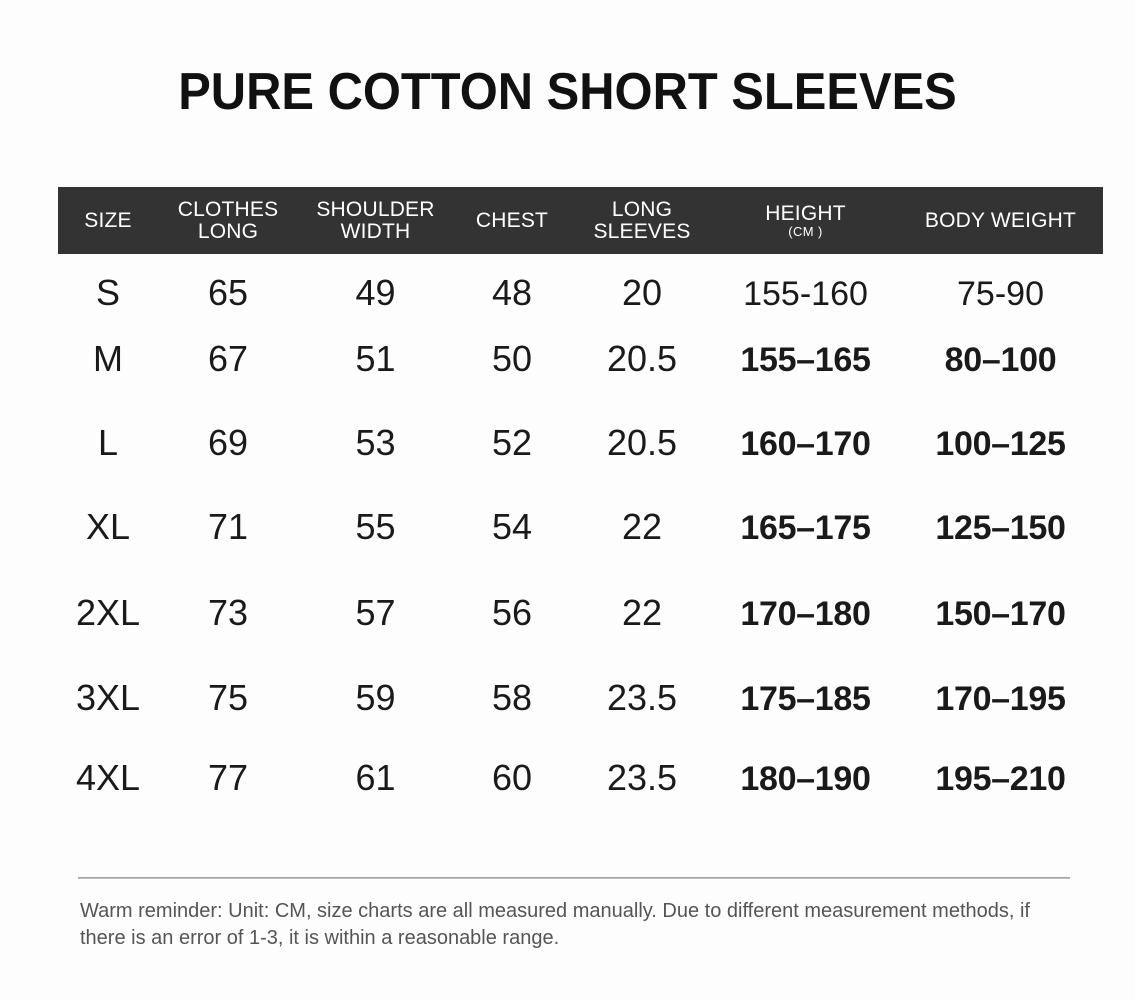 Image resolution: width=1135 pixels, height=1000 pixels. What do you see at coordinates (1000, 779) in the screenshot?
I see `cell-body-weight: 195–210` at bounding box center [1000, 779].